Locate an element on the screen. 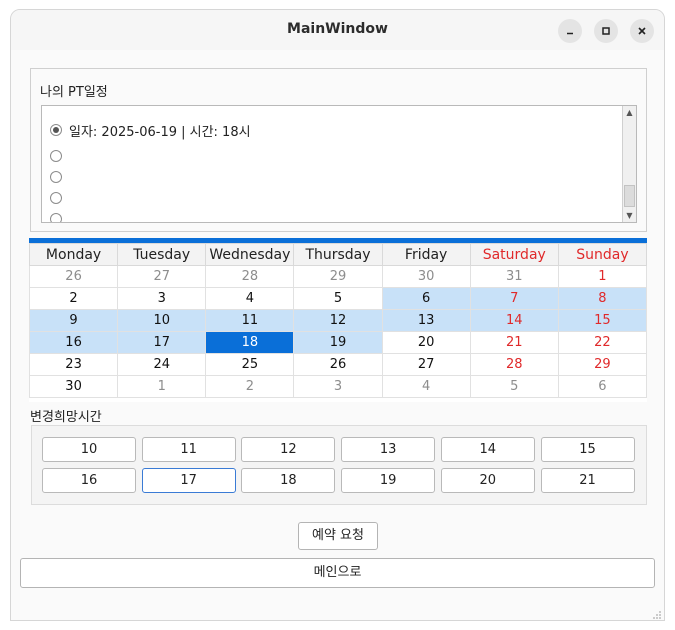  close-button is located at coordinates (642, 31).